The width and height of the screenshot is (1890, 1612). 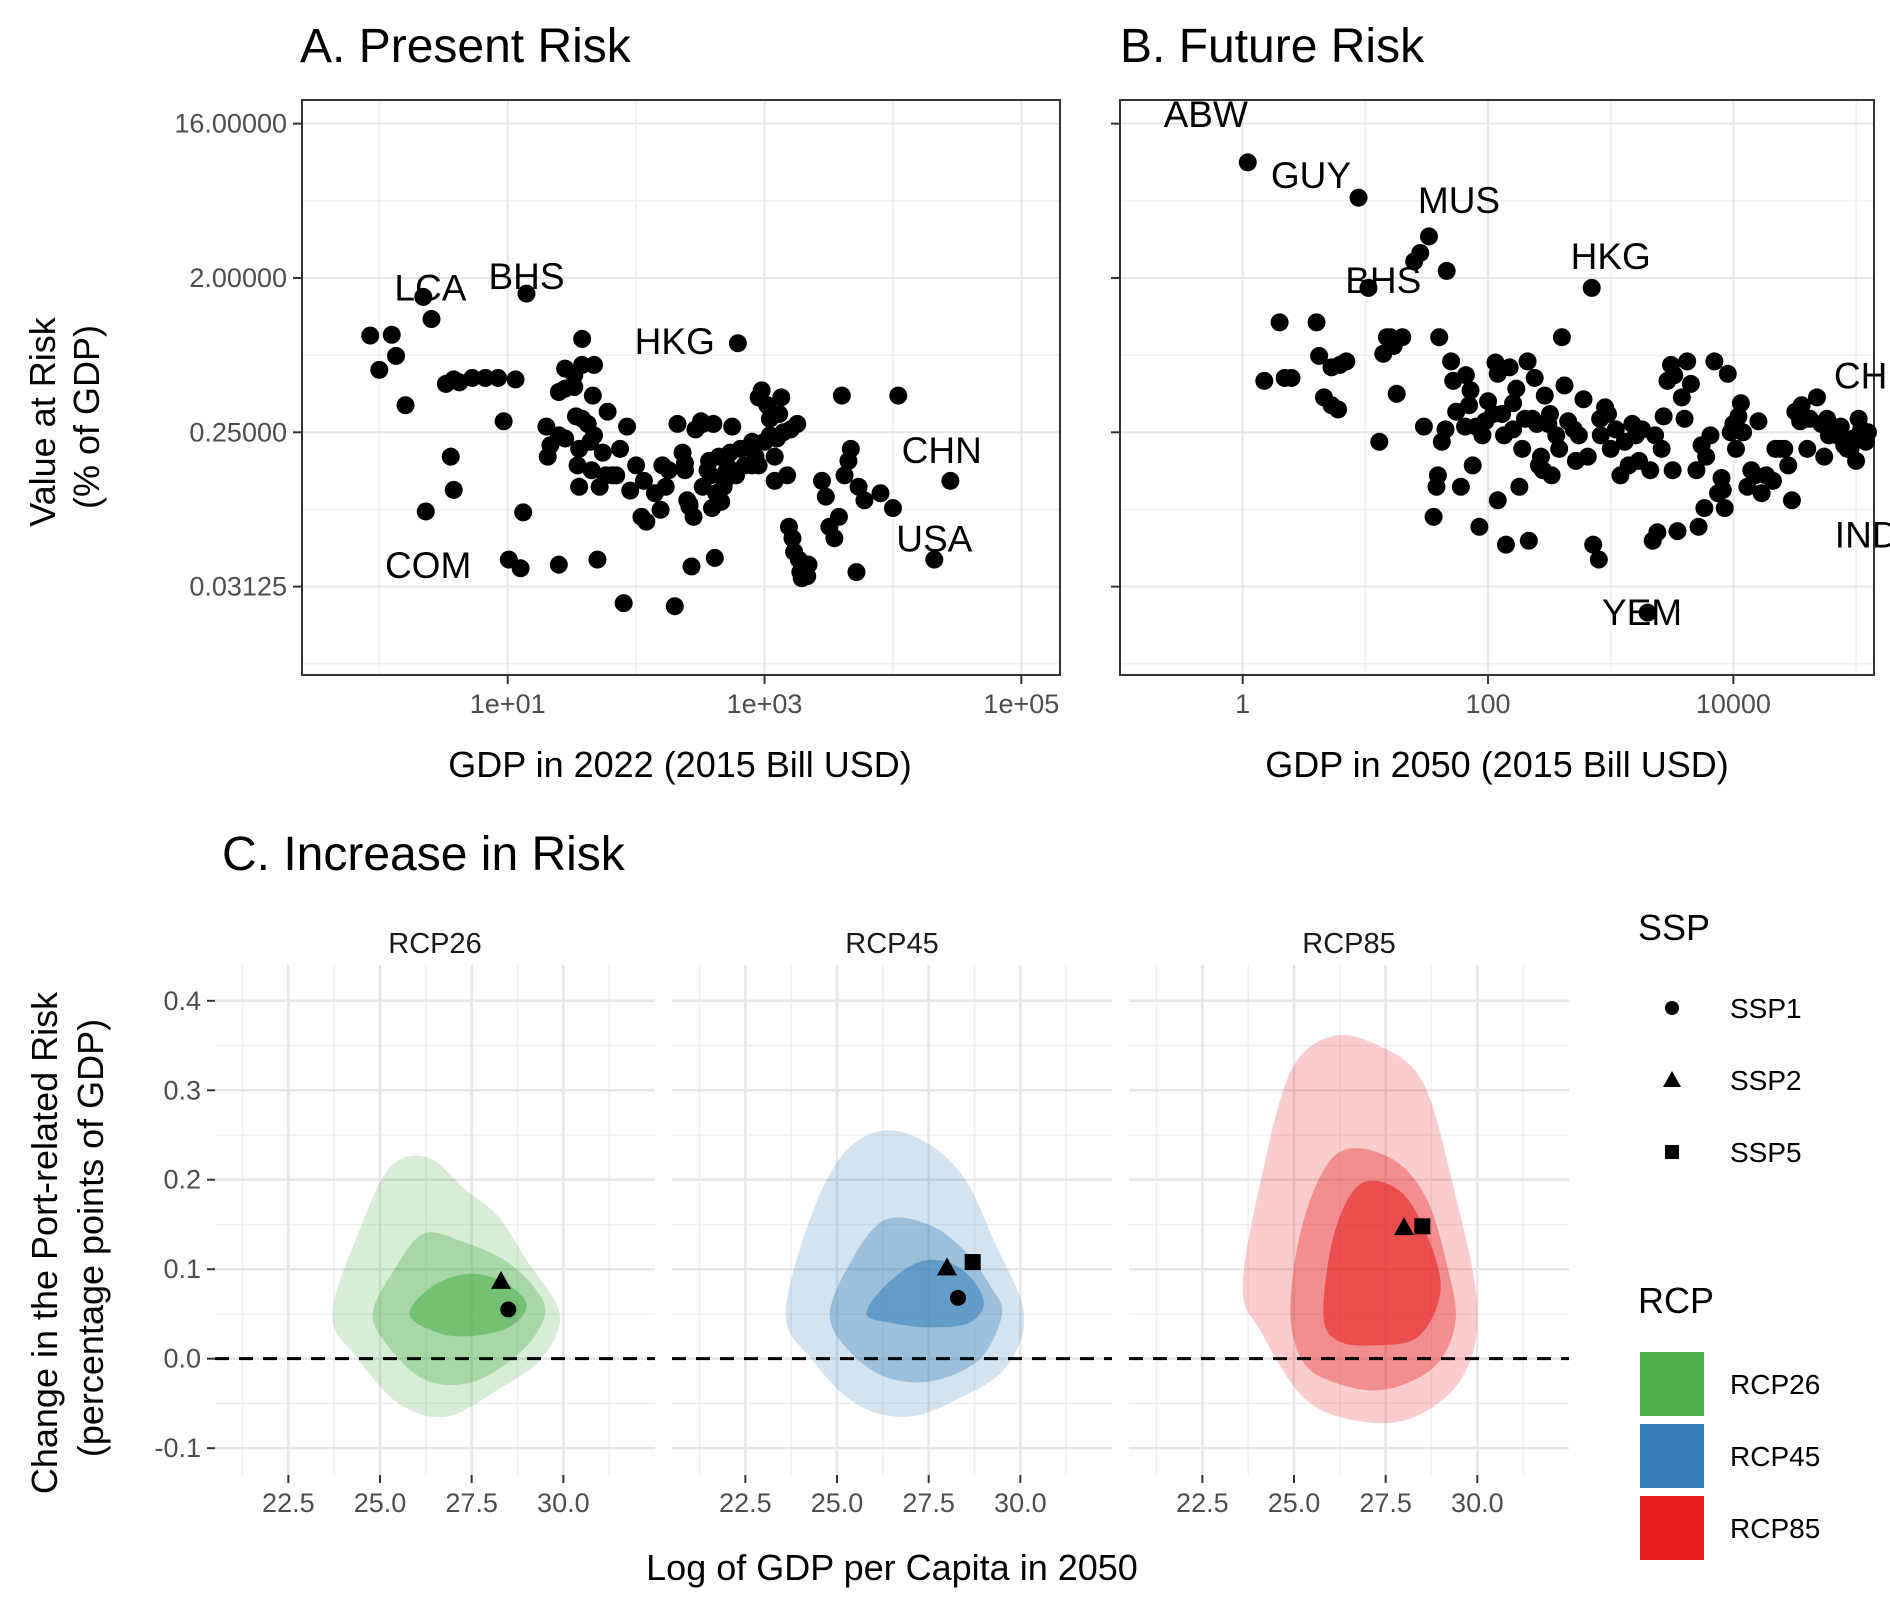 I want to click on panel-b-country-label: HKG, so click(x=1611, y=256).